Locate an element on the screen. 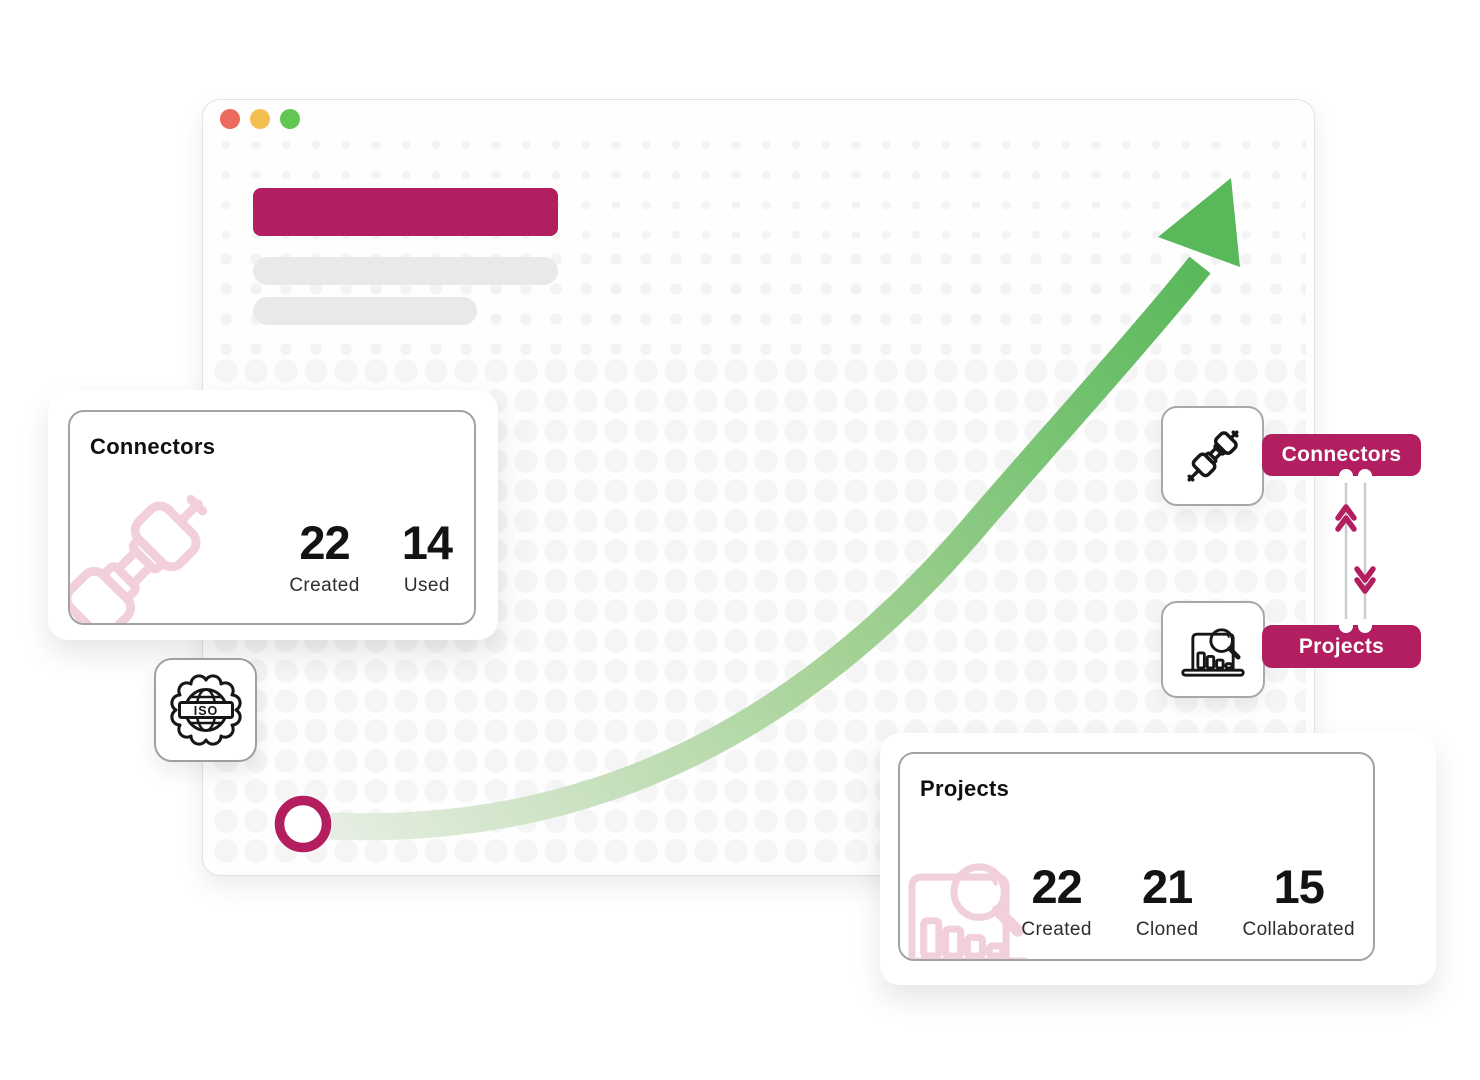 This screenshot has width=1480, height=1080. card-title: Connectors is located at coordinates (153, 446).